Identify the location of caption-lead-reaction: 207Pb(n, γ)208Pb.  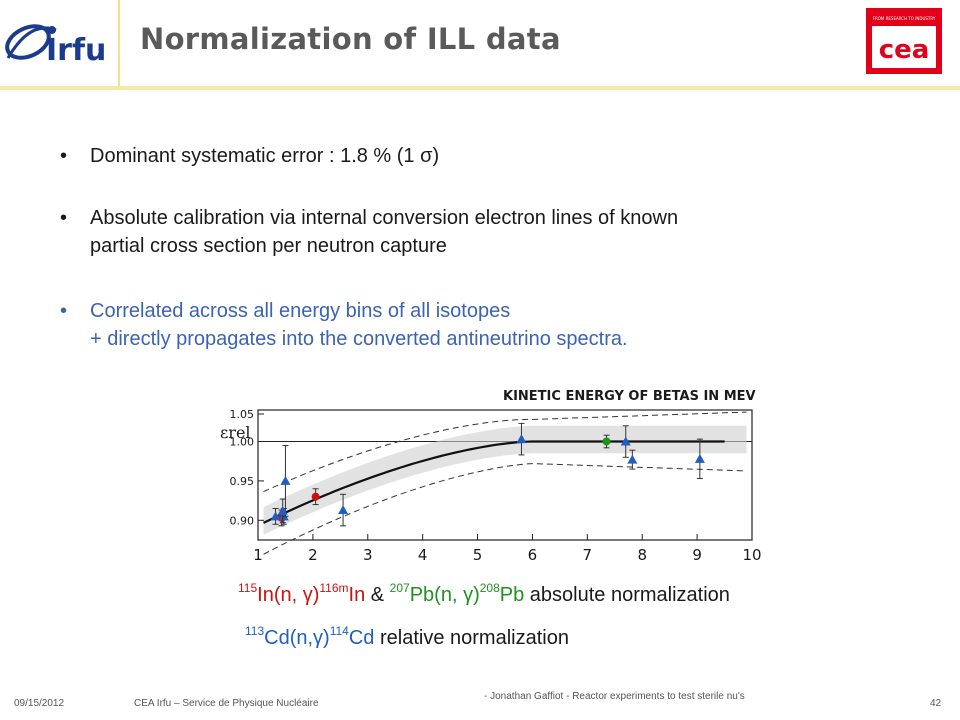
(457, 593).